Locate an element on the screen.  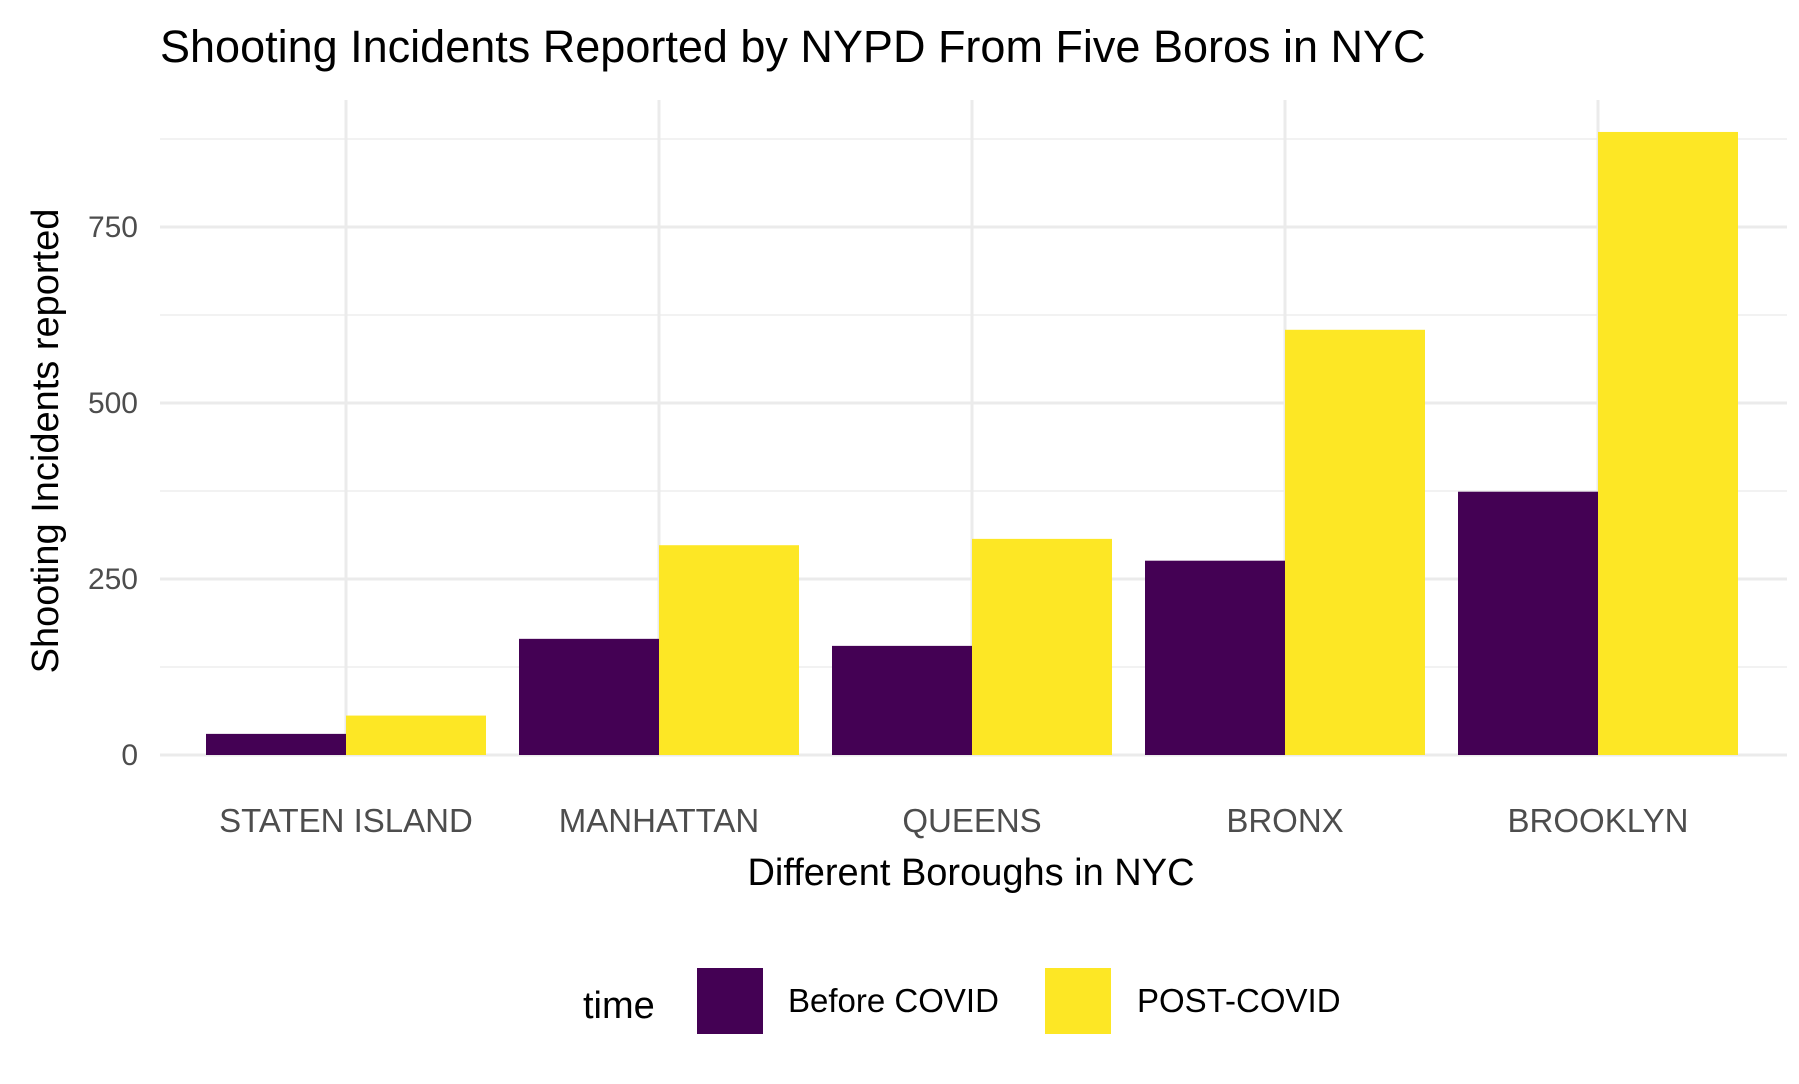
legend: time Before COVID POST-COVID is located at coordinates (962, 1001).